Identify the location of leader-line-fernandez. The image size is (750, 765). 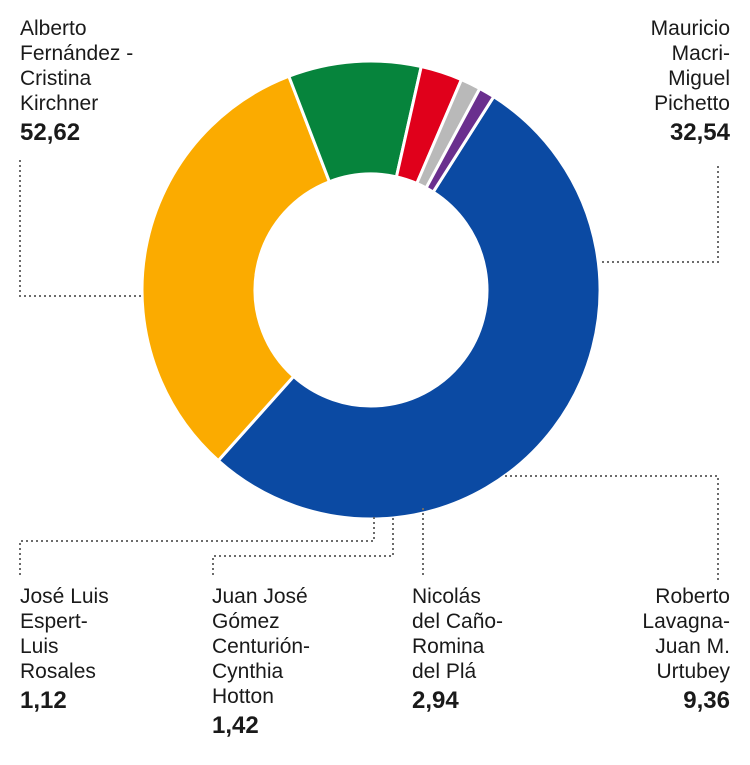
(80, 228).